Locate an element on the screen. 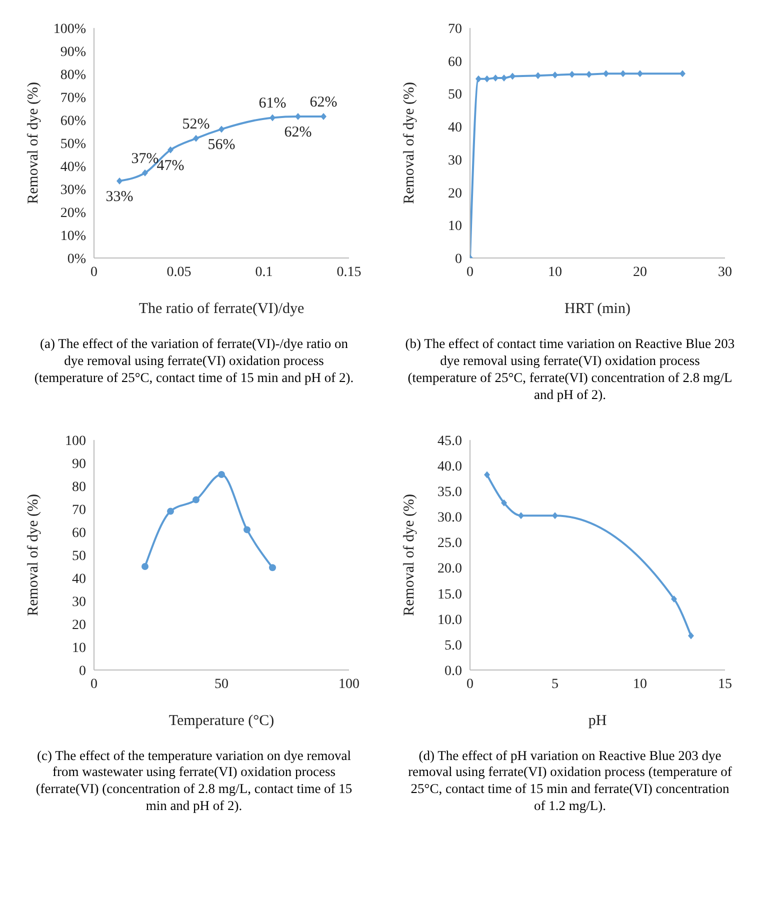 The height and width of the screenshot is (902, 768). data-label: 33% is located at coordinates (120, 196).